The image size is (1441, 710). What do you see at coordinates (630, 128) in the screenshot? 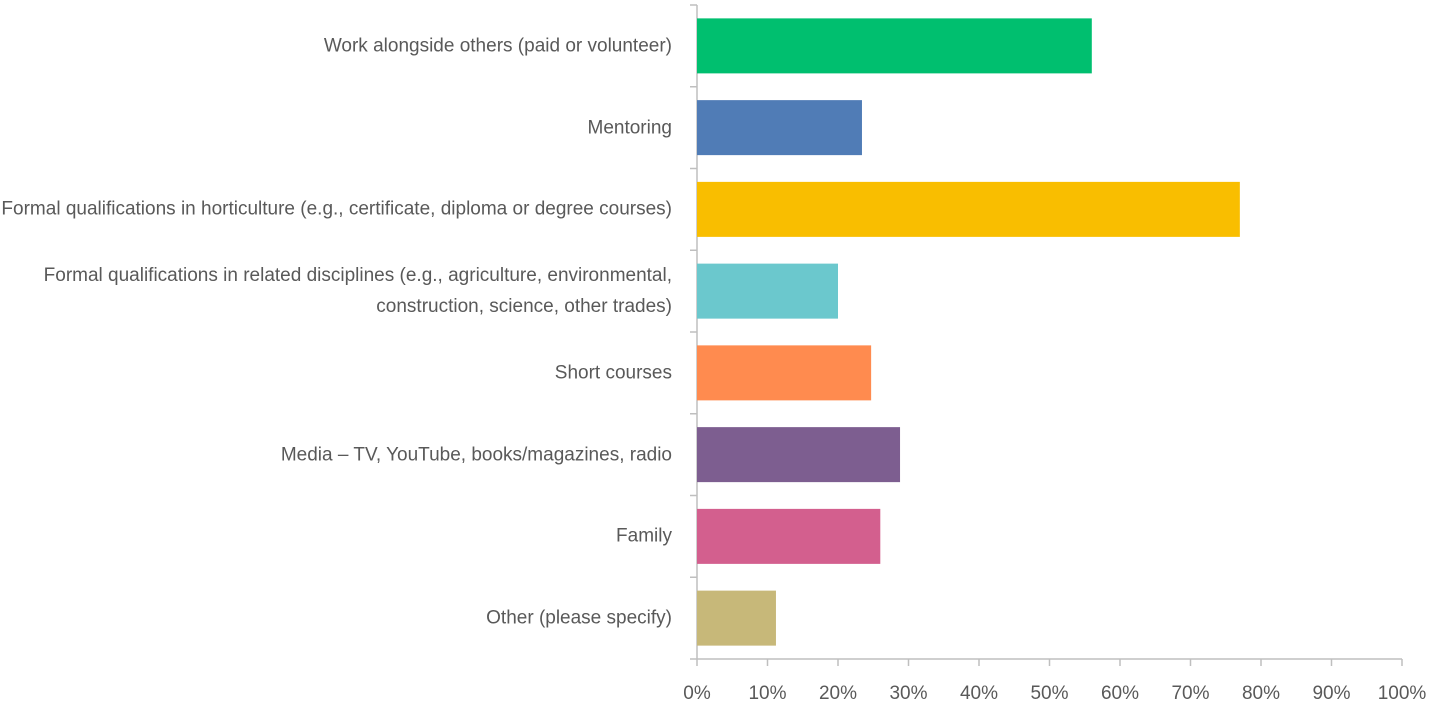
I see `y-tick-label: Mentoring` at bounding box center [630, 128].